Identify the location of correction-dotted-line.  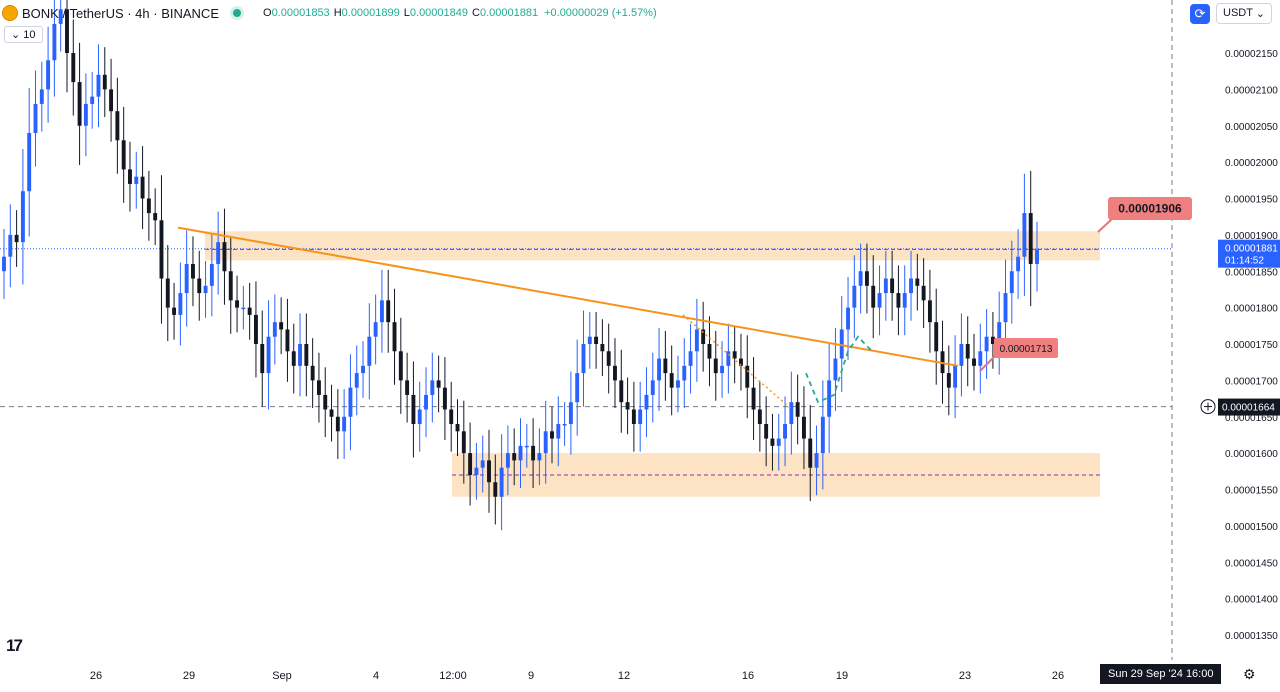
(737, 362).